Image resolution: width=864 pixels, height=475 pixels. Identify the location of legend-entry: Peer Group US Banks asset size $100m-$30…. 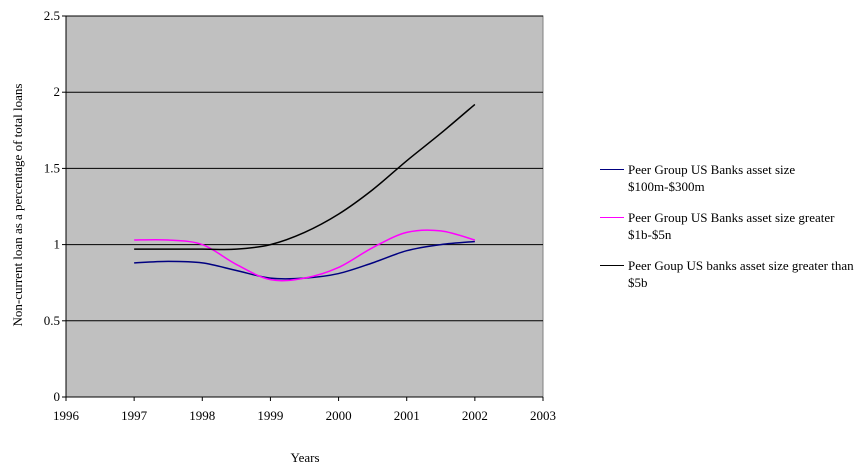
(732, 178).